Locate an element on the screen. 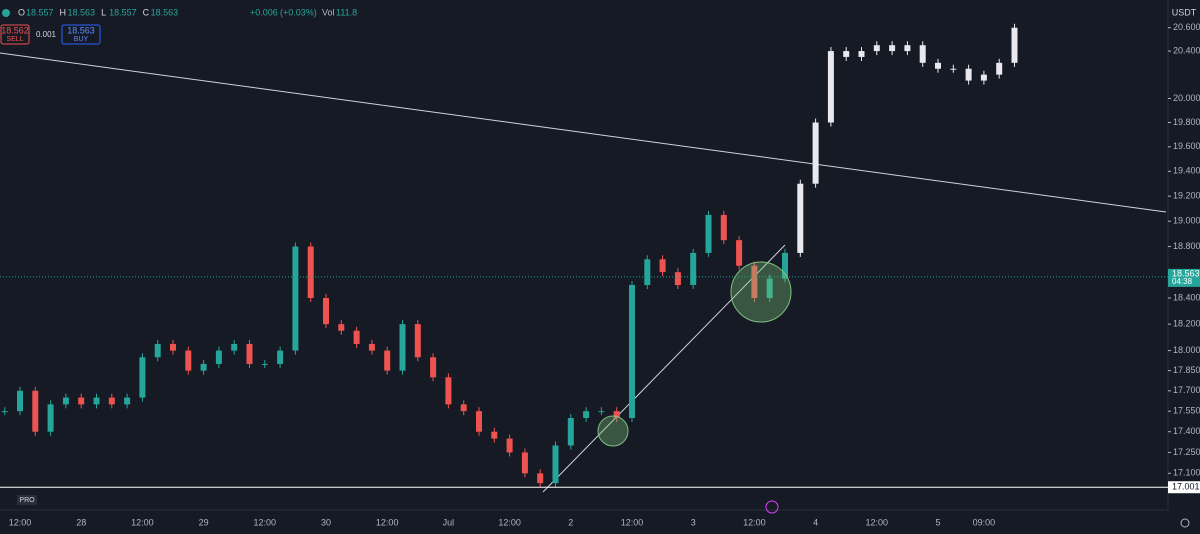  volume: 111.8 is located at coordinates (346, 12).